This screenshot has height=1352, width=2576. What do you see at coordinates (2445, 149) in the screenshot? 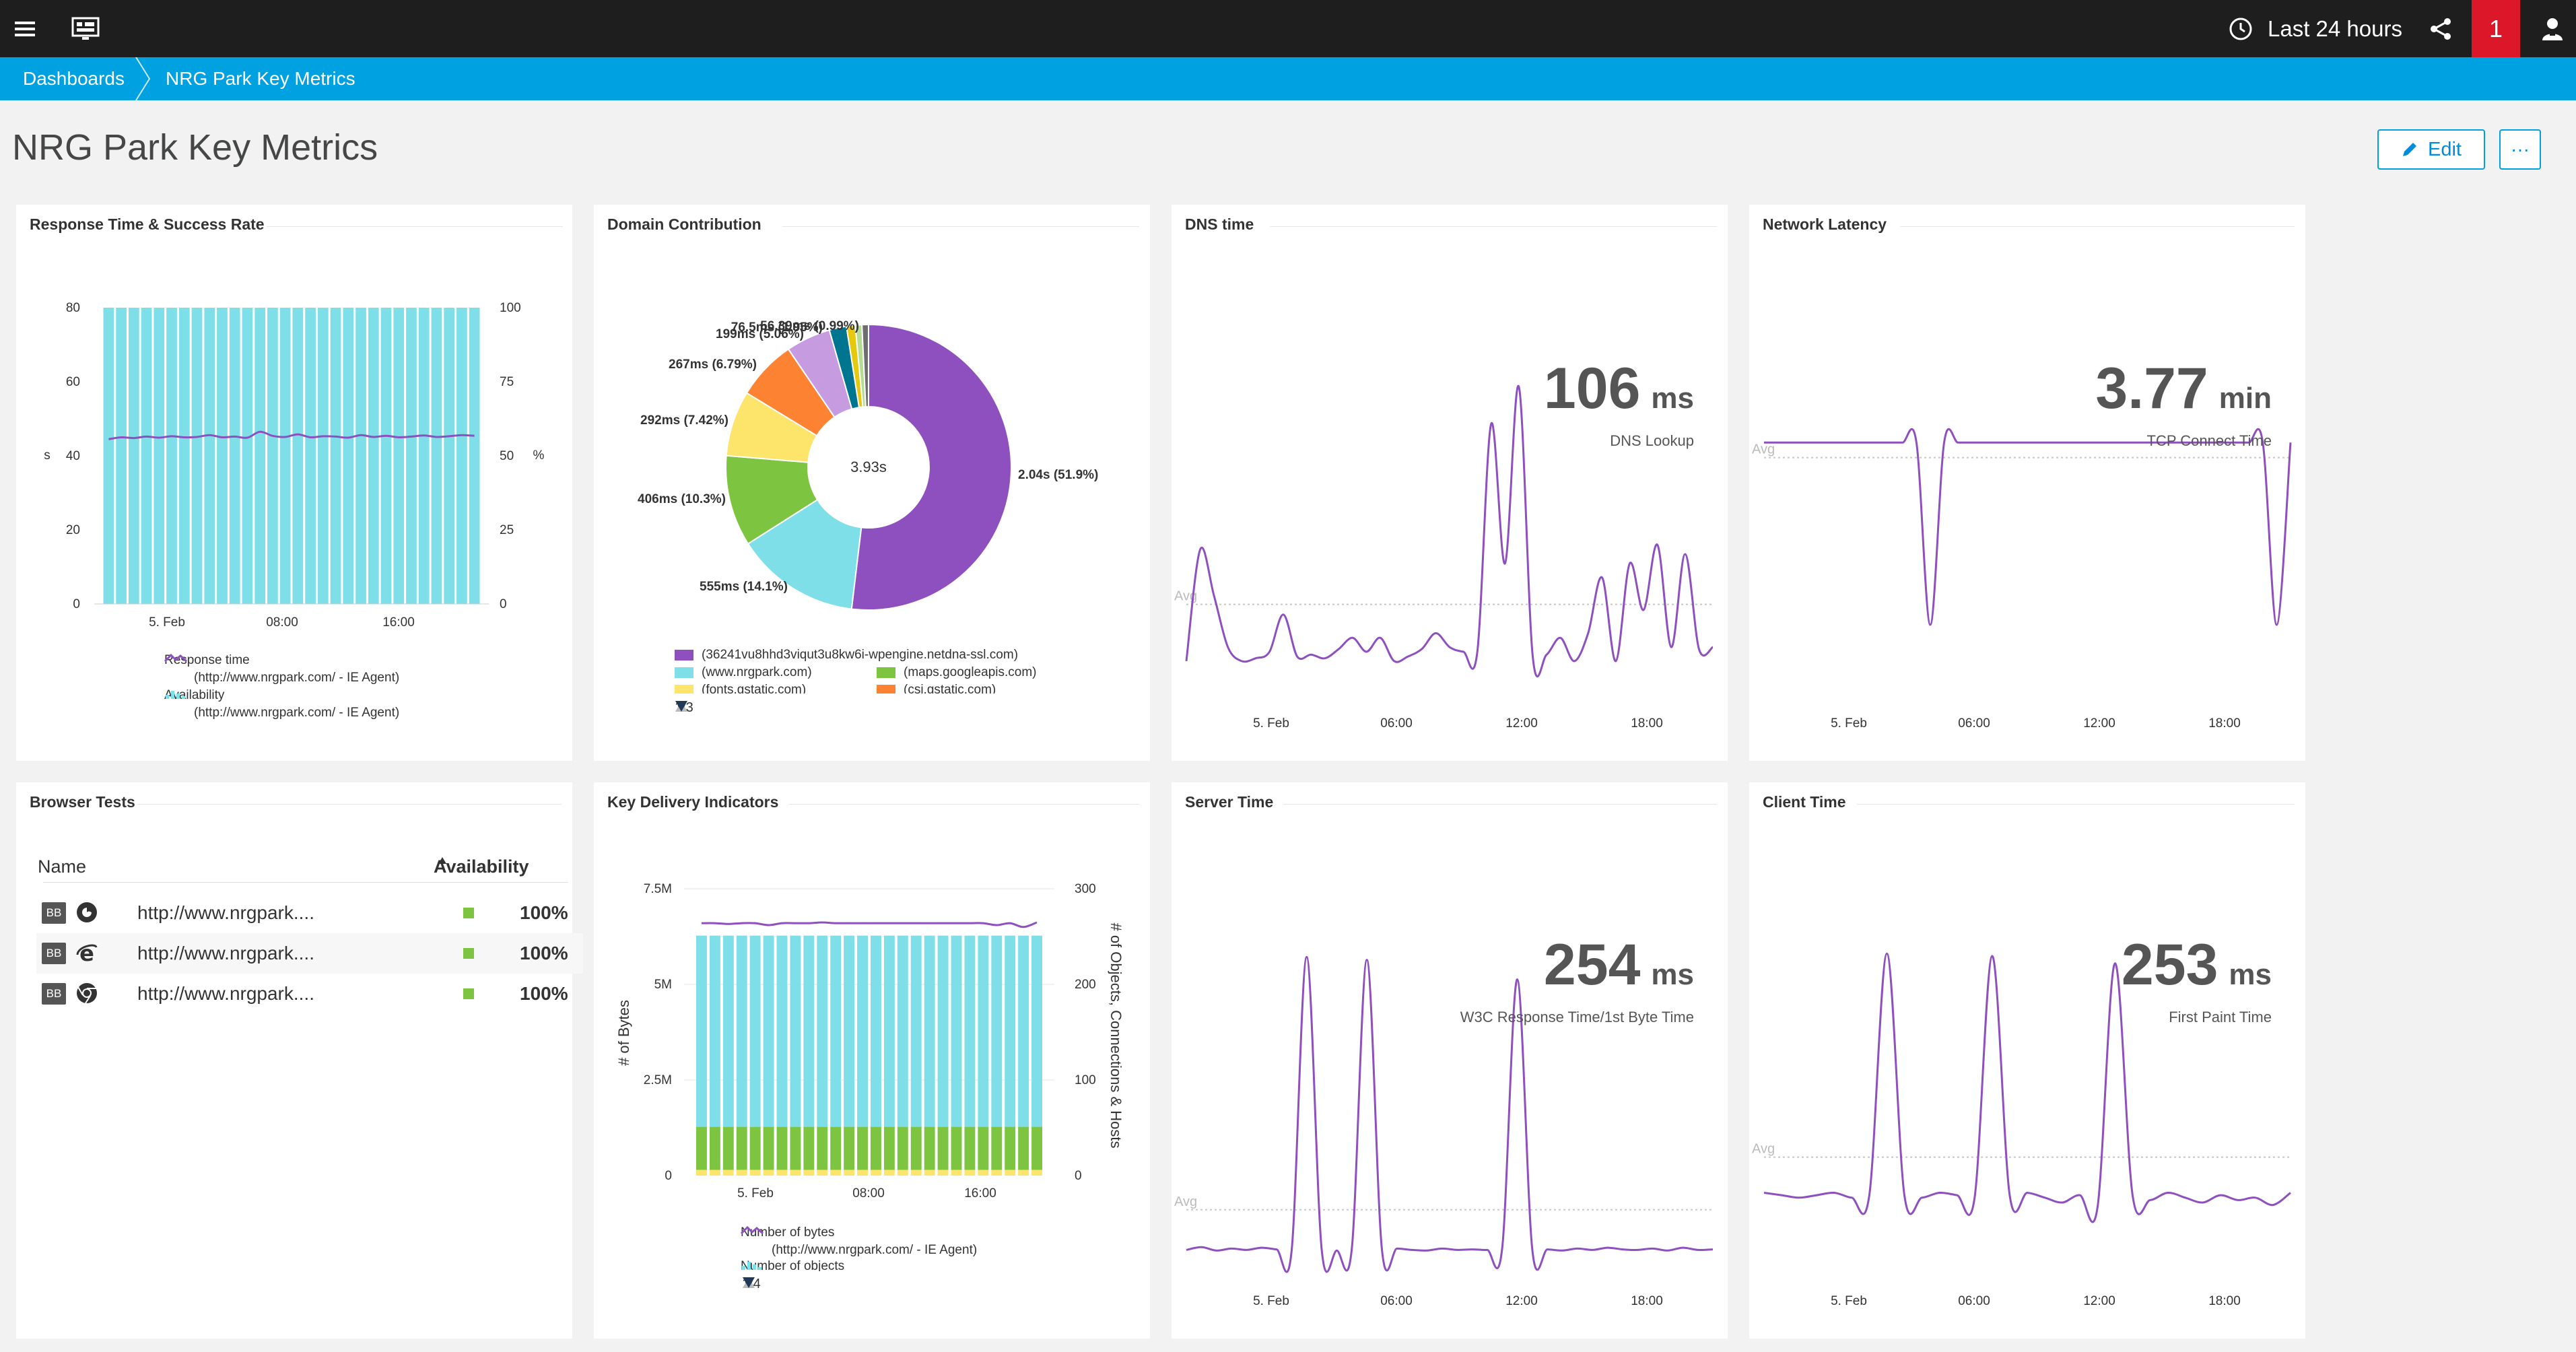
I see `edit-button-label: Edit` at bounding box center [2445, 149].